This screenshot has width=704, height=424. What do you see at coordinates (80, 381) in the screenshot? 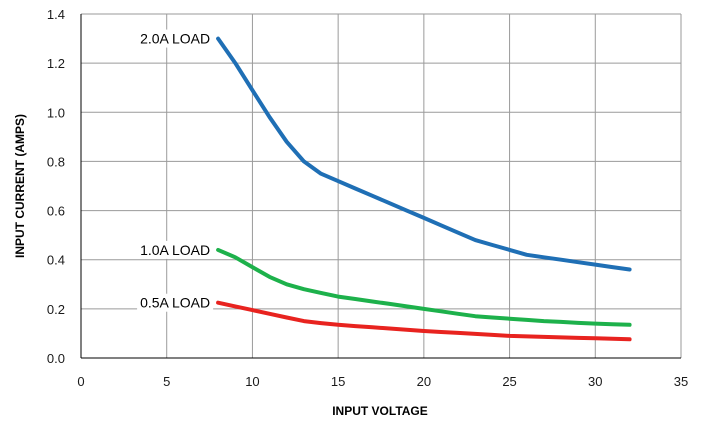
I see `x-tick-label-0: 0` at bounding box center [80, 381].